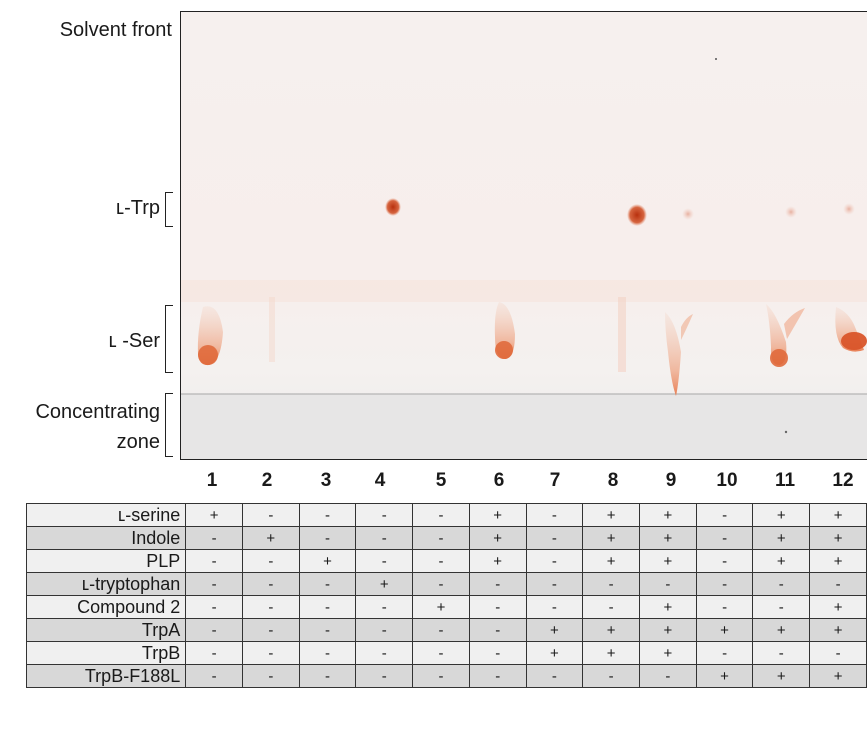  What do you see at coordinates (97, 412) in the screenshot?
I see `concentrating-label: Concentrating` at bounding box center [97, 412].